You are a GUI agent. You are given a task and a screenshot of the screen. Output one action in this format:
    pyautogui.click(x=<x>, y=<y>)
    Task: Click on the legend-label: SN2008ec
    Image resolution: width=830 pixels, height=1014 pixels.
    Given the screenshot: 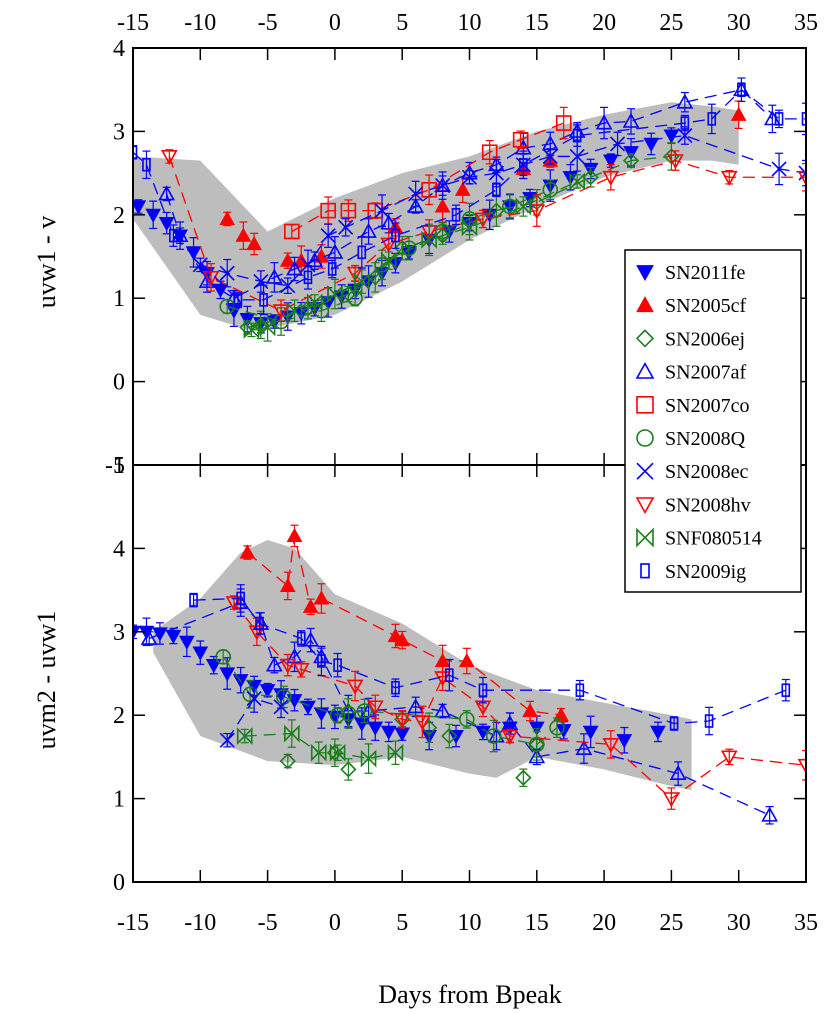 What is the action you would take?
    pyautogui.click(x=706, y=472)
    